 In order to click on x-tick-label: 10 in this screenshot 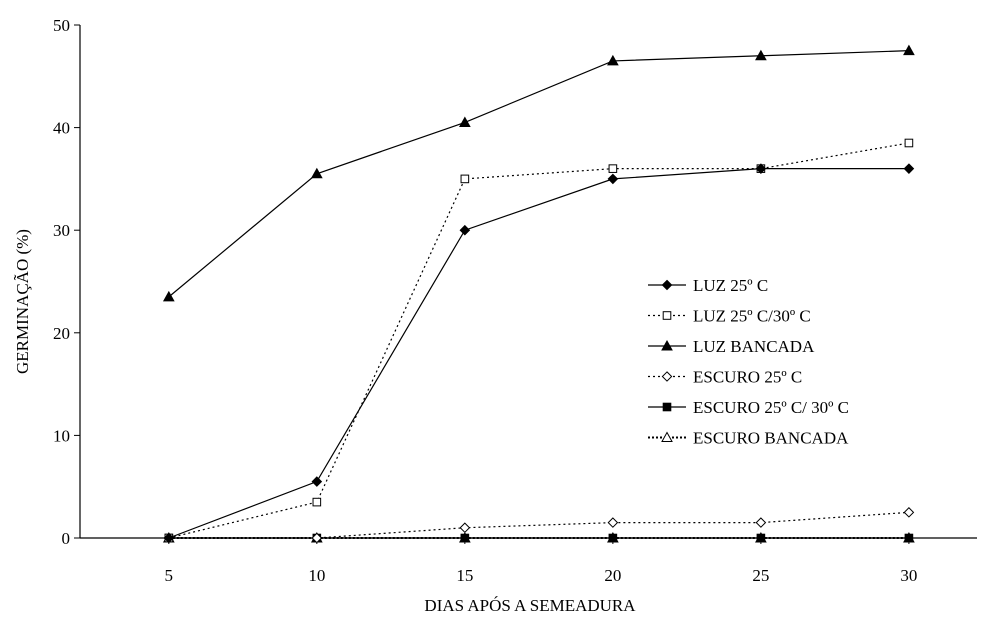, I will do `click(316, 575)`.